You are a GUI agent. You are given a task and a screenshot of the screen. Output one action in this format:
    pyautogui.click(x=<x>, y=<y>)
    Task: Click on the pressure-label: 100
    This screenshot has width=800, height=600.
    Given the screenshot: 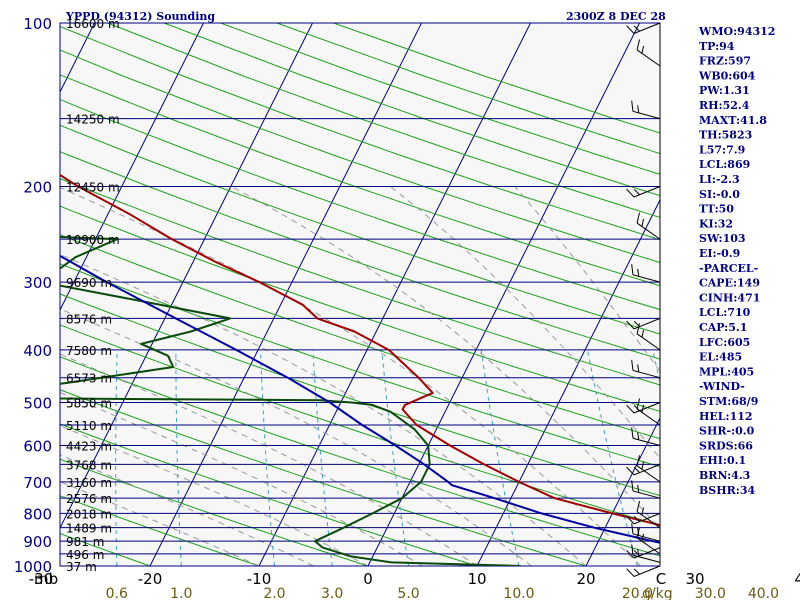 What is the action you would take?
    pyautogui.click(x=37, y=24)
    